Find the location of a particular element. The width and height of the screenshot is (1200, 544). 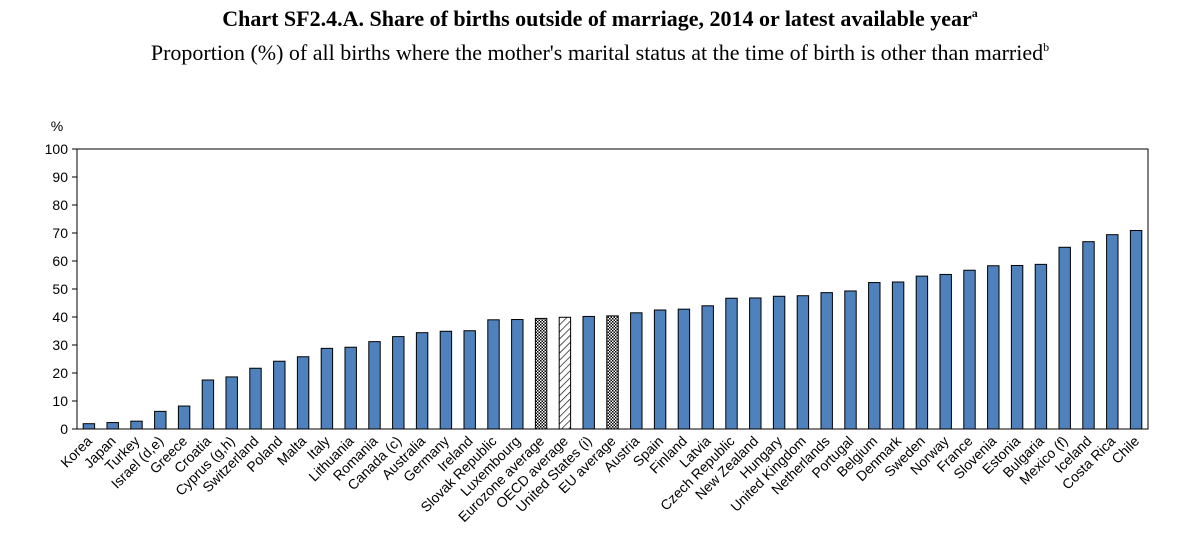

bar-eu-average is located at coordinates (612, 372).